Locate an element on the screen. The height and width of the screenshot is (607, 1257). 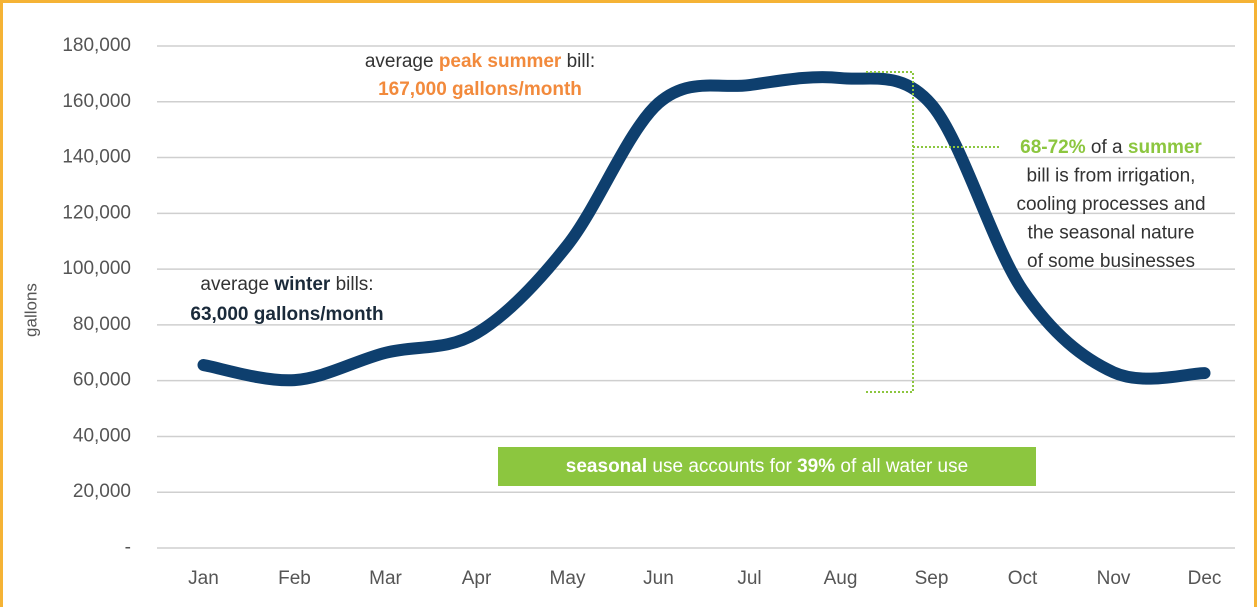
y-tick-label: 160,000 is located at coordinates (96, 101).